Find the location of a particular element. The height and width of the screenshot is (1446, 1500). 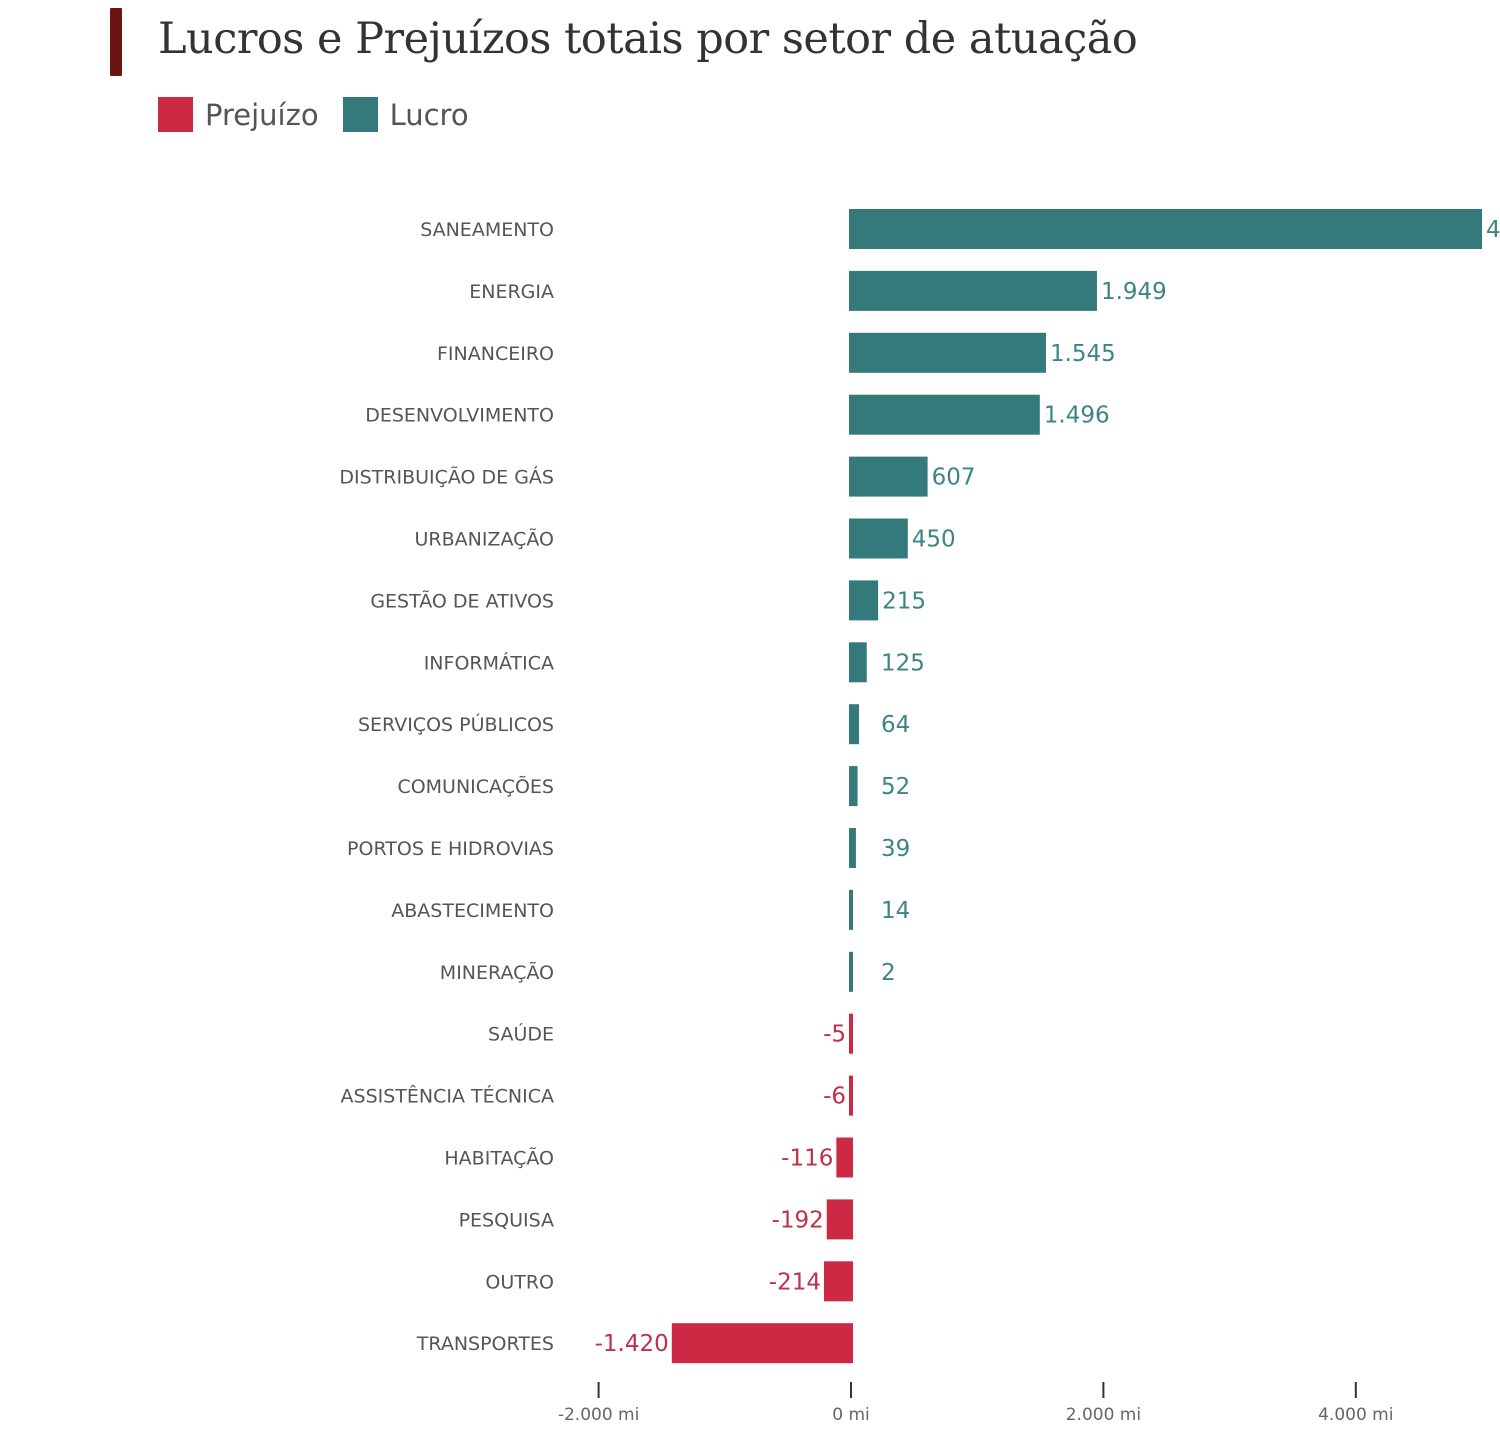

value-label: 1.545 is located at coordinates (1083, 354).